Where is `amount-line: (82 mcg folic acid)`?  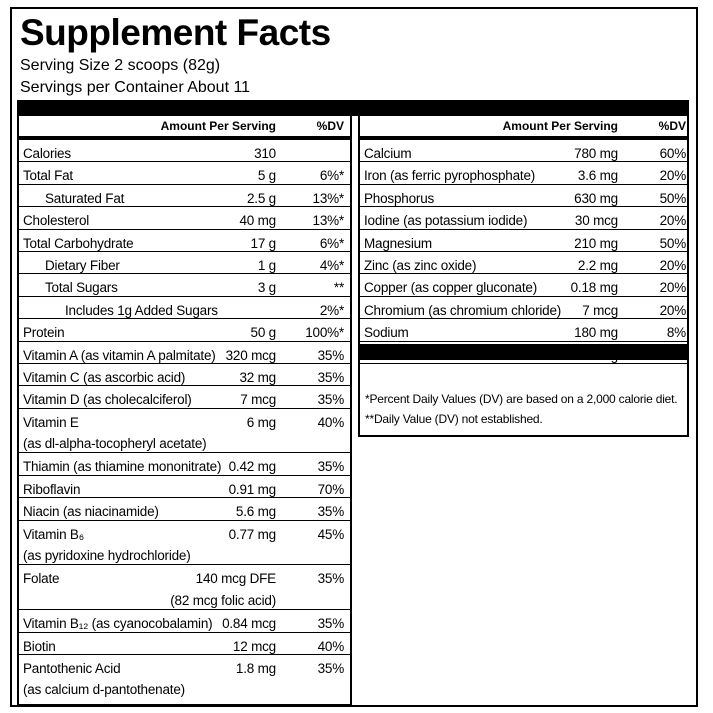
amount-line: (82 mcg folic acid) is located at coordinates (223, 600).